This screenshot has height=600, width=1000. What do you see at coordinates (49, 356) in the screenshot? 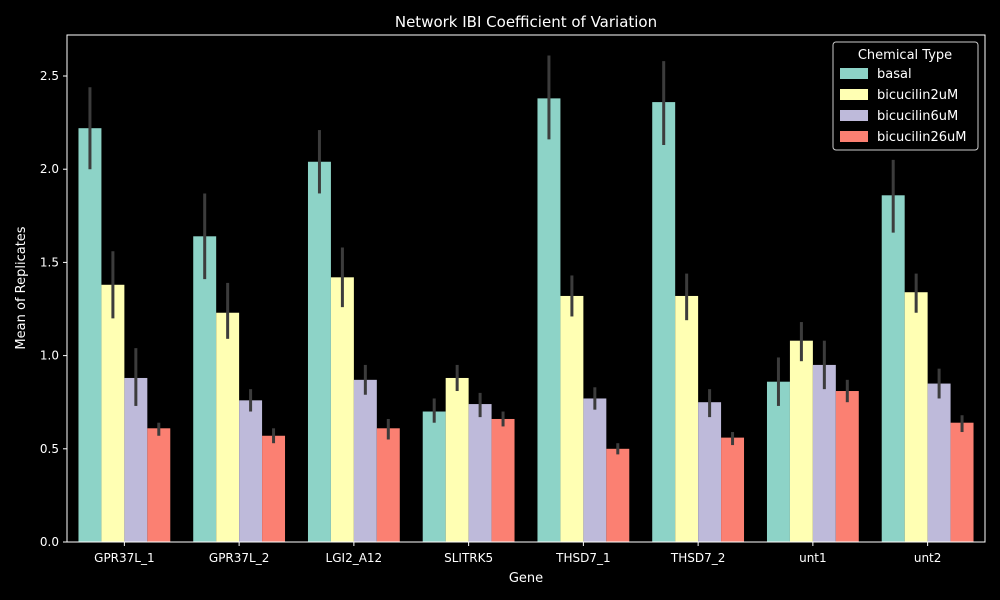
I see `y-tick-label: 1.0` at bounding box center [49, 356].